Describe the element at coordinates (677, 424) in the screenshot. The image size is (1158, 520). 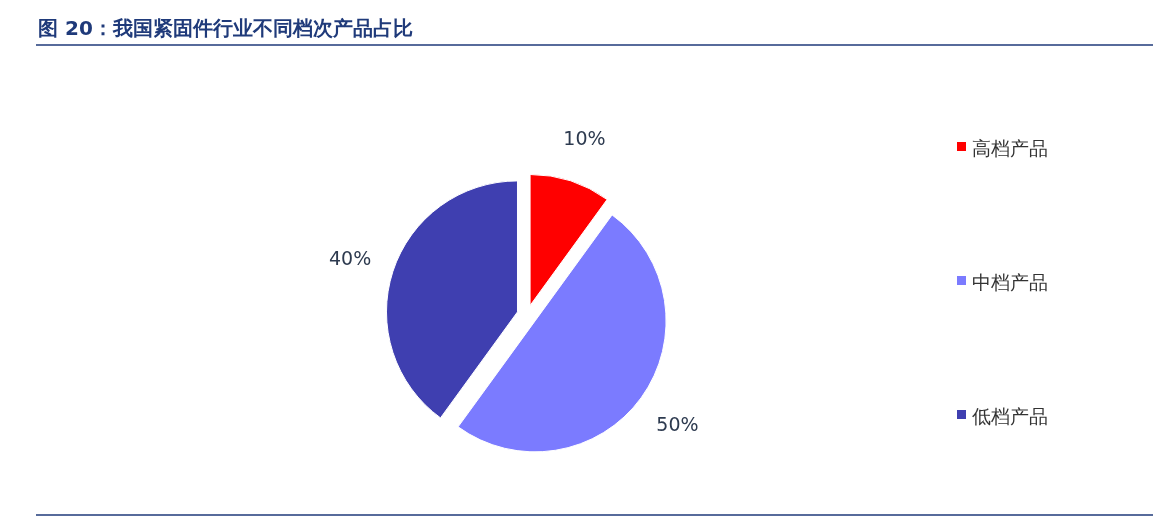
I see `data-label: 50%` at that location.